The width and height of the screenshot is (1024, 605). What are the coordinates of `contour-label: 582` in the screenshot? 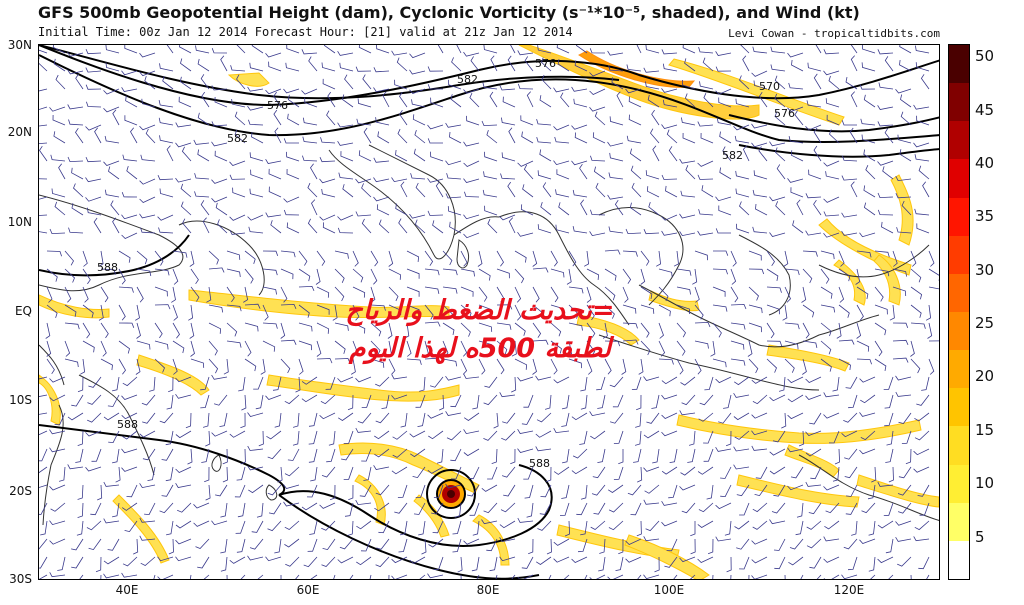 It's located at (467, 79).